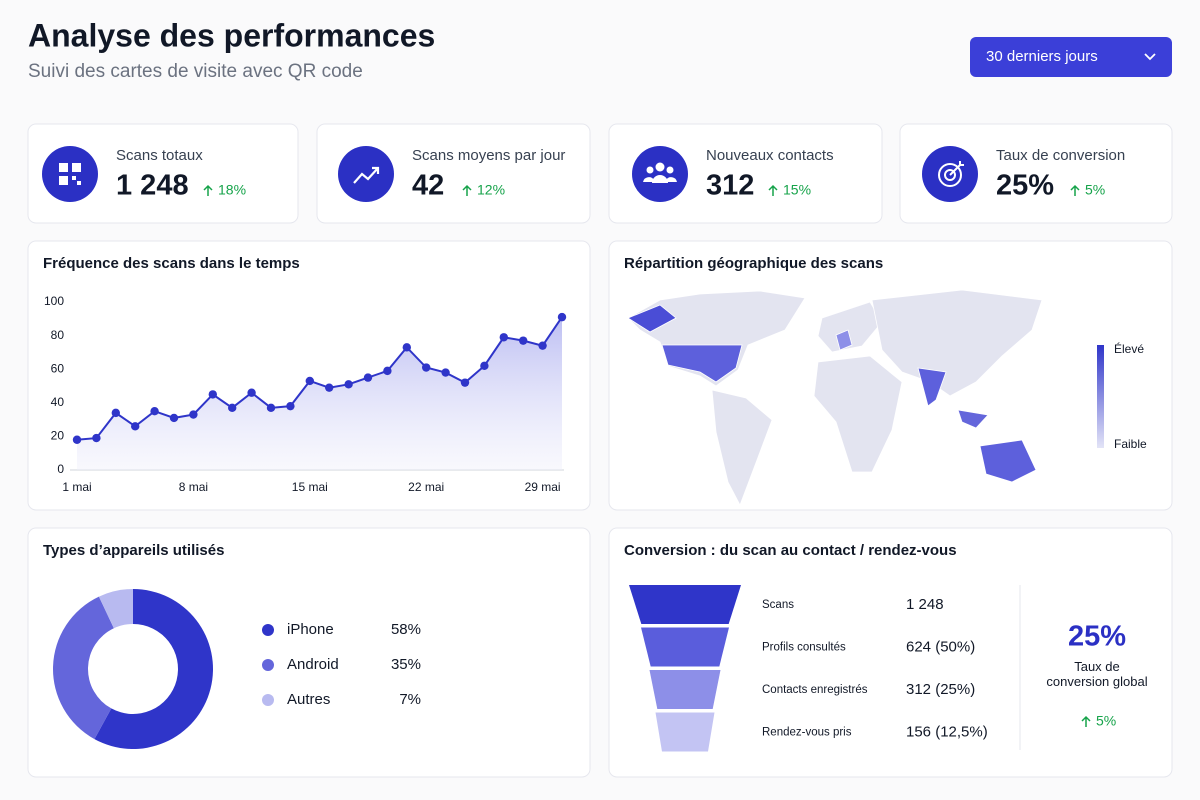  Describe the element at coordinates (652, 318) in the screenshot. I see `alaska` at that location.